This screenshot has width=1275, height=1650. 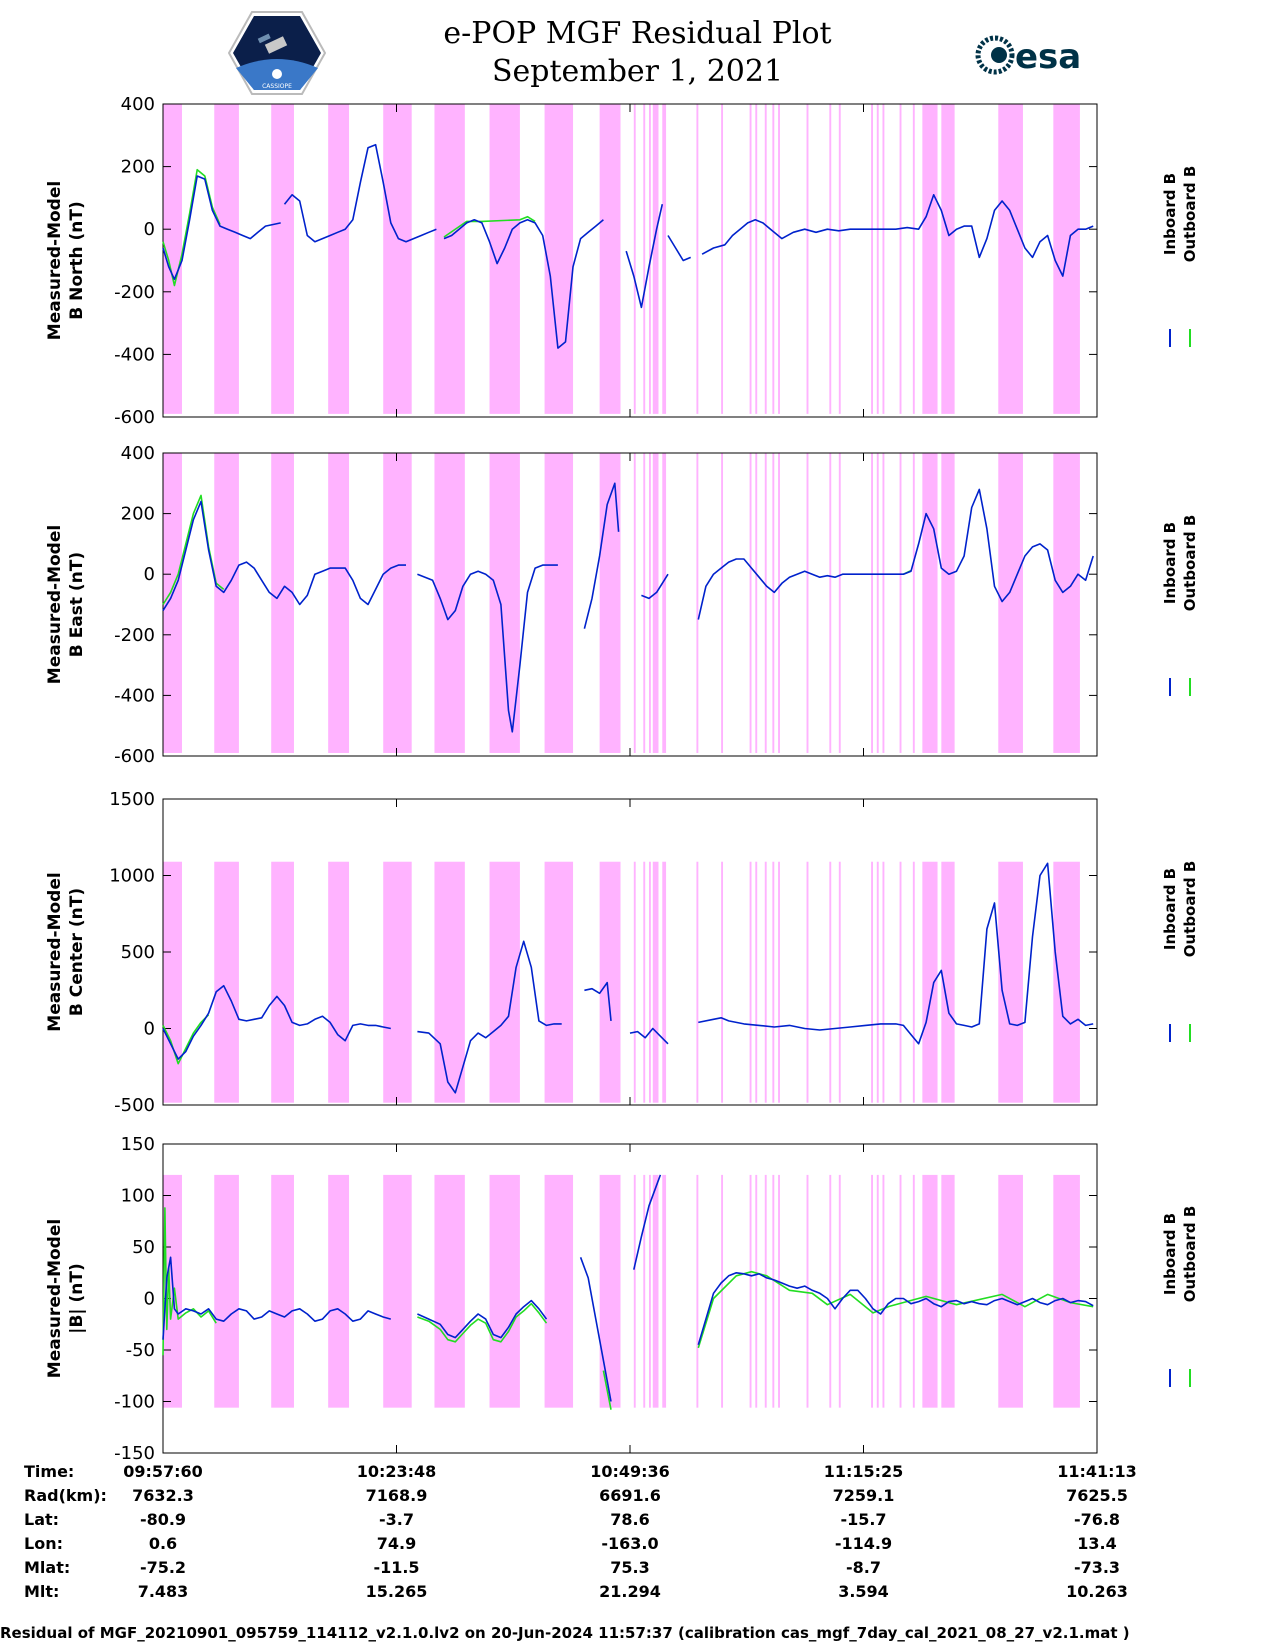 What do you see at coordinates (396, 1519) in the screenshot?
I see `table-cell: -3.7` at bounding box center [396, 1519].